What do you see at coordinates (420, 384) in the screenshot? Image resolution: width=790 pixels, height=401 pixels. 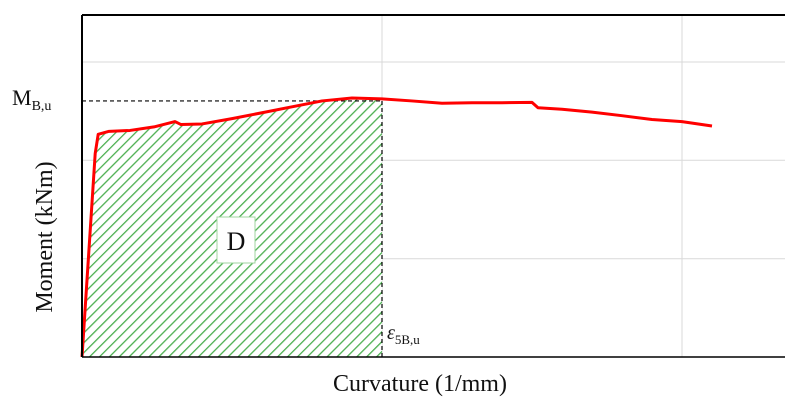 I see `x-axis-label: Curvature (1/mm)` at bounding box center [420, 384].